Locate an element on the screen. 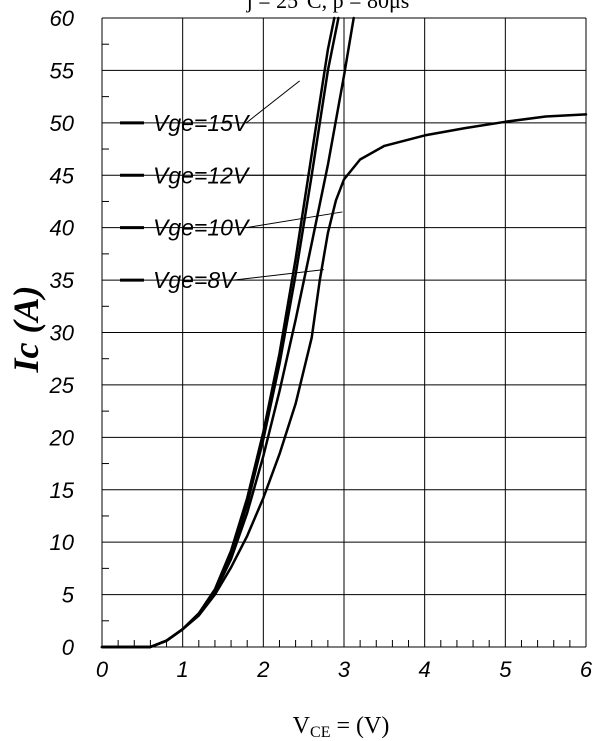 This screenshot has width=593, height=741. x-tick-label: 6 is located at coordinates (586, 669).